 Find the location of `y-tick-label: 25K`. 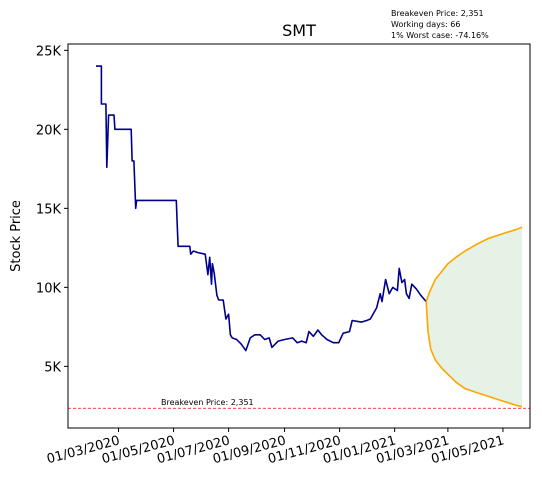

y-tick-label: 25K is located at coordinates (49, 51).